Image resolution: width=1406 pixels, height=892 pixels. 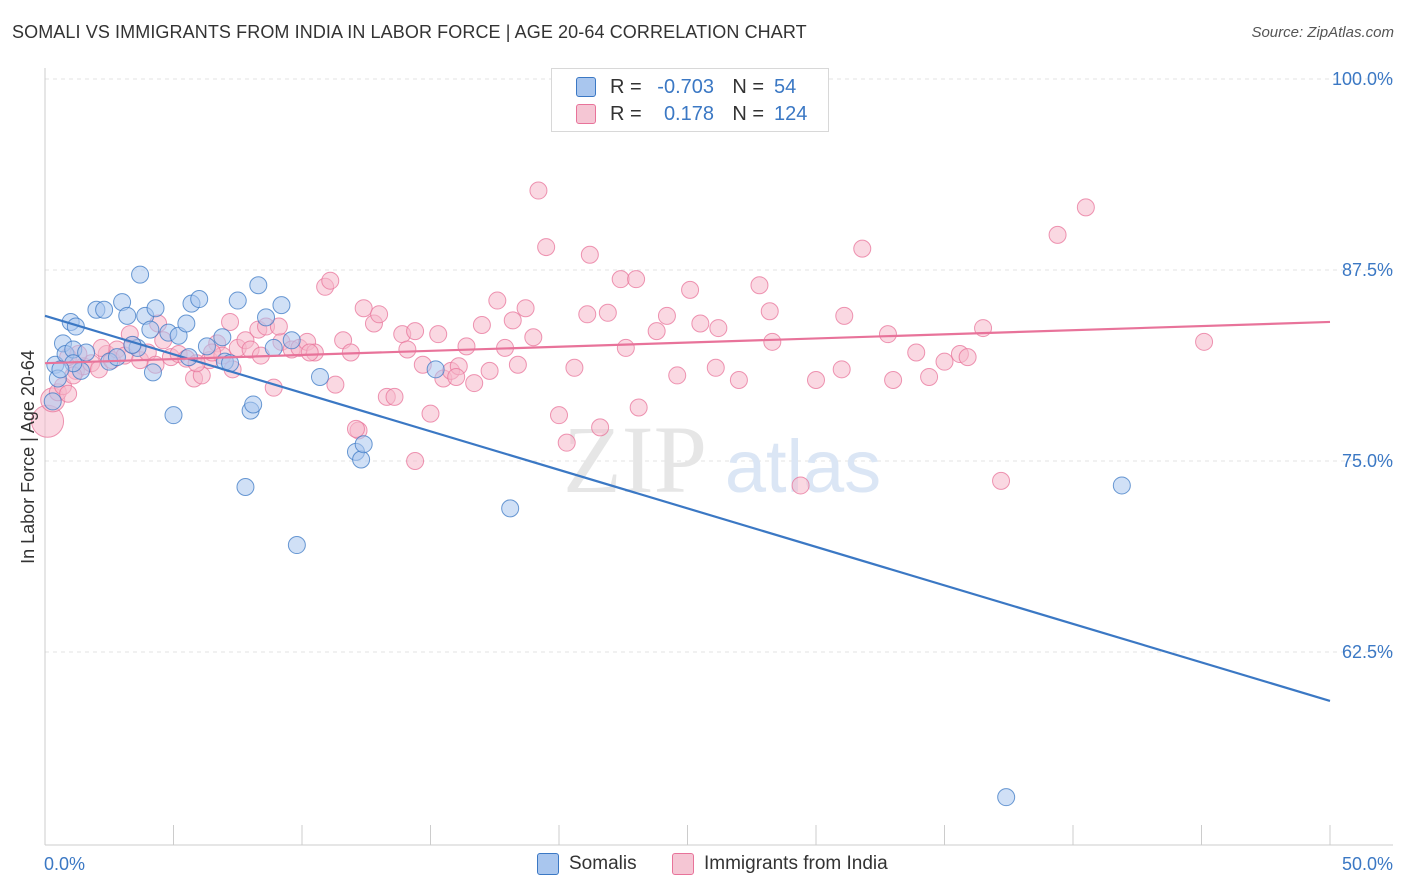 I want to click on legend-label-somalis: Somalis, so click(x=603, y=863).